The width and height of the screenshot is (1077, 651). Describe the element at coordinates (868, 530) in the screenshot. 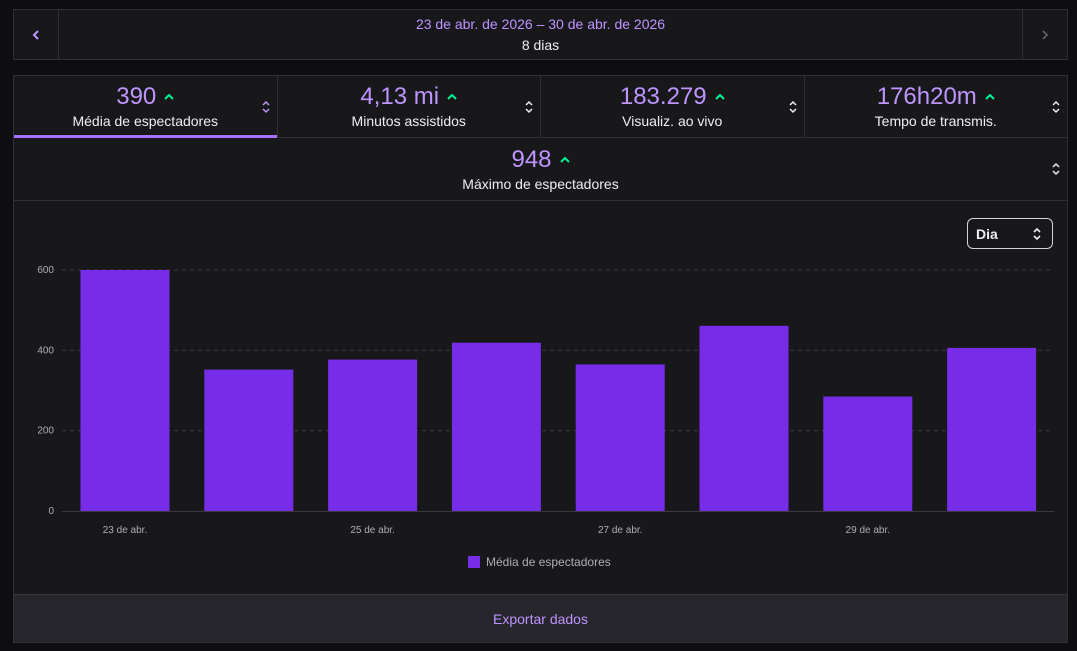

I see `x-tick-label: 29 de abr.` at that location.